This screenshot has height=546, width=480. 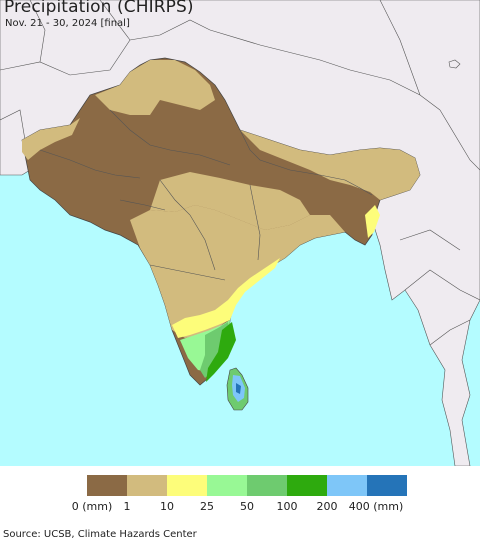 I want to click on legend-ticks: 0 (mm) 1 10 25 50 100 200 400 (mm), so click(x=240, y=507).